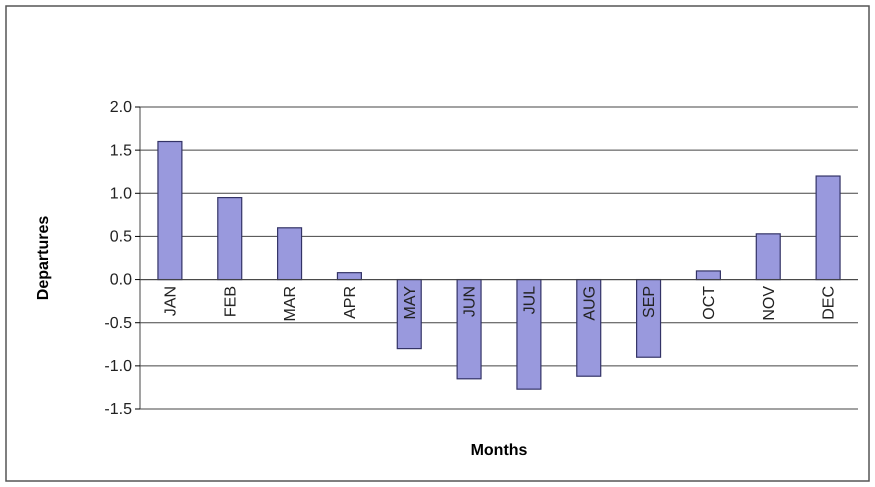 The height and width of the screenshot is (487, 875). What do you see at coordinates (829, 303) in the screenshot?
I see `x-tick-label: DEC` at bounding box center [829, 303].